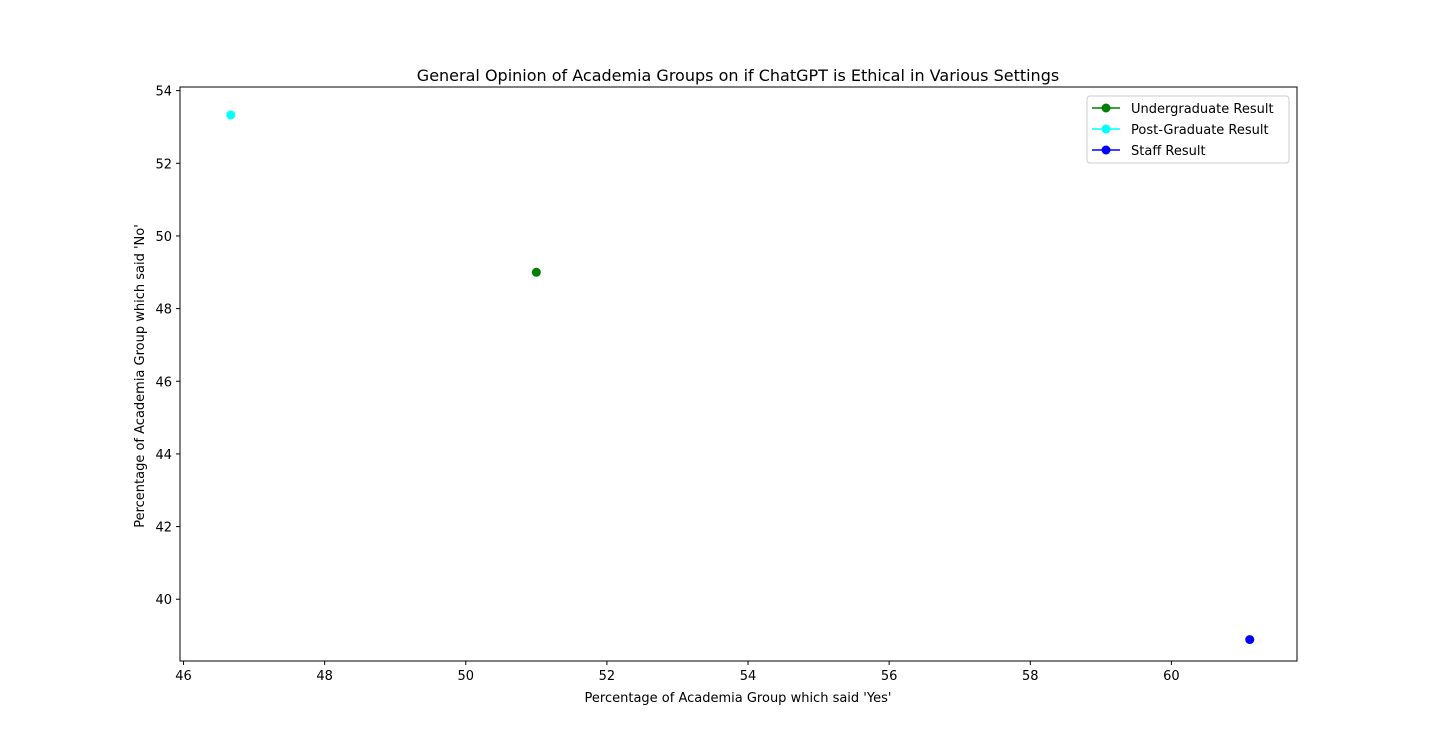 The height and width of the screenshot is (743, 1440). I want to click on x-tick-label: 46, so click(183, 676).